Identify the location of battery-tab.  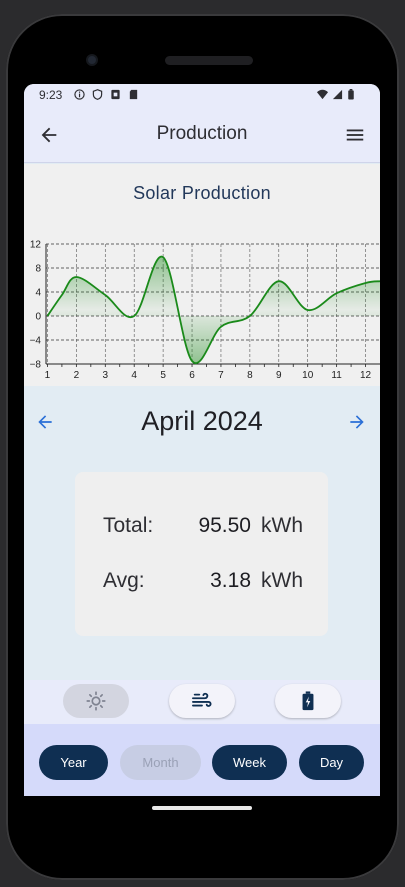
(308, 701).